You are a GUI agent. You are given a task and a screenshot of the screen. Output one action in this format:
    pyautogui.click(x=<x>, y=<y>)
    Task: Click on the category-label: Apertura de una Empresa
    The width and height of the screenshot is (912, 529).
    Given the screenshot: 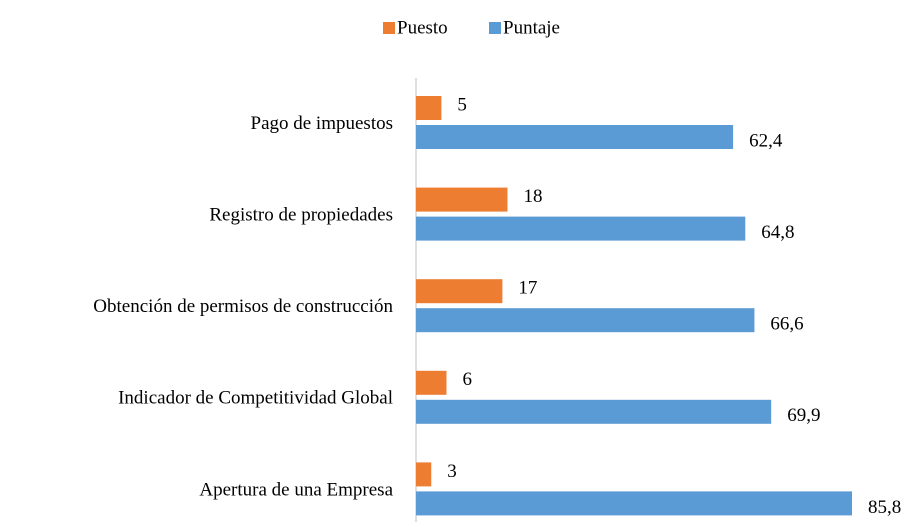 What is the action you would take?
    pyautogui.click(x=296, y=489)
    